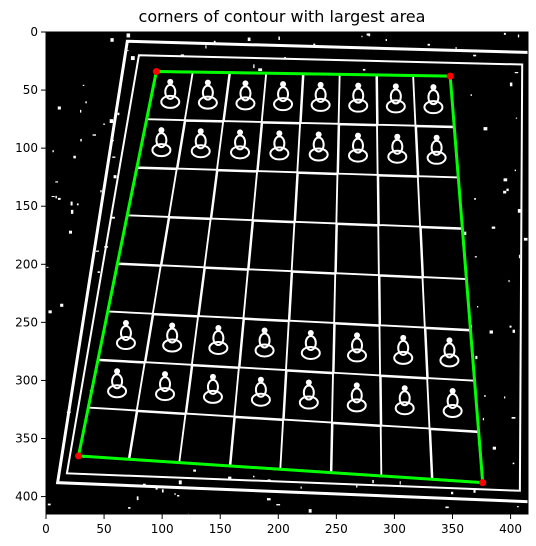 The width and height of the screenshot is (536, 546). What do you see at coordinates (30, 264) in the screenshot?
I see `y-axis: 050100150200250300350400` at bounding box center [30, 264].